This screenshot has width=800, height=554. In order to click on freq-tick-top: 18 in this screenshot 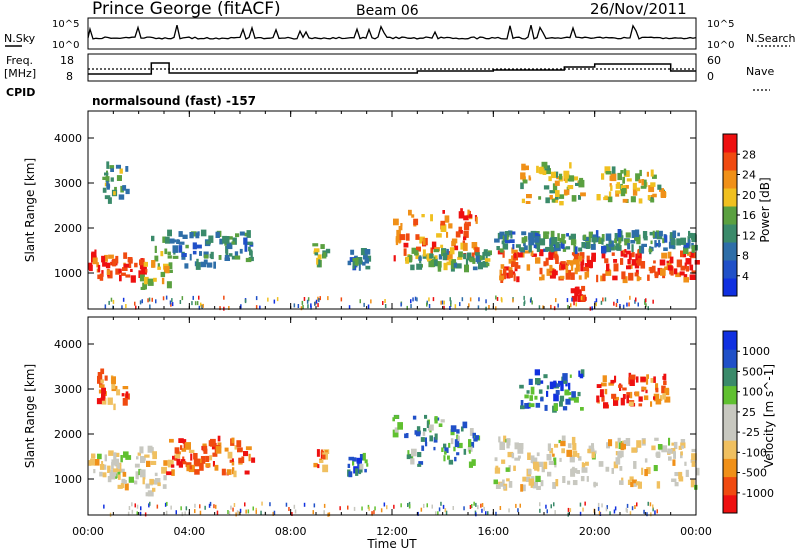, I will do `click(67, 60)`.